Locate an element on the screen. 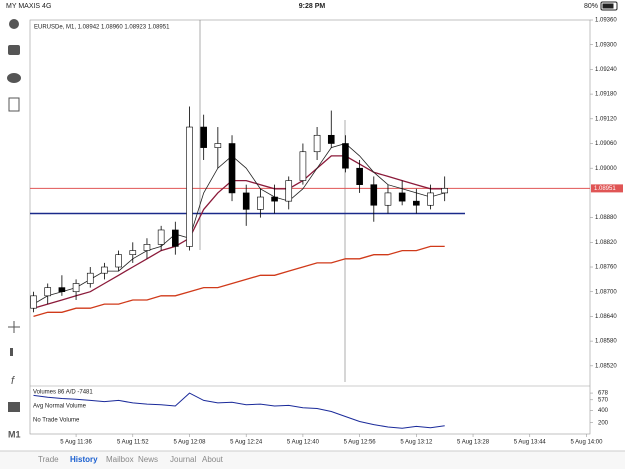  battery-level: 80% is located at coordinates (591, 6).